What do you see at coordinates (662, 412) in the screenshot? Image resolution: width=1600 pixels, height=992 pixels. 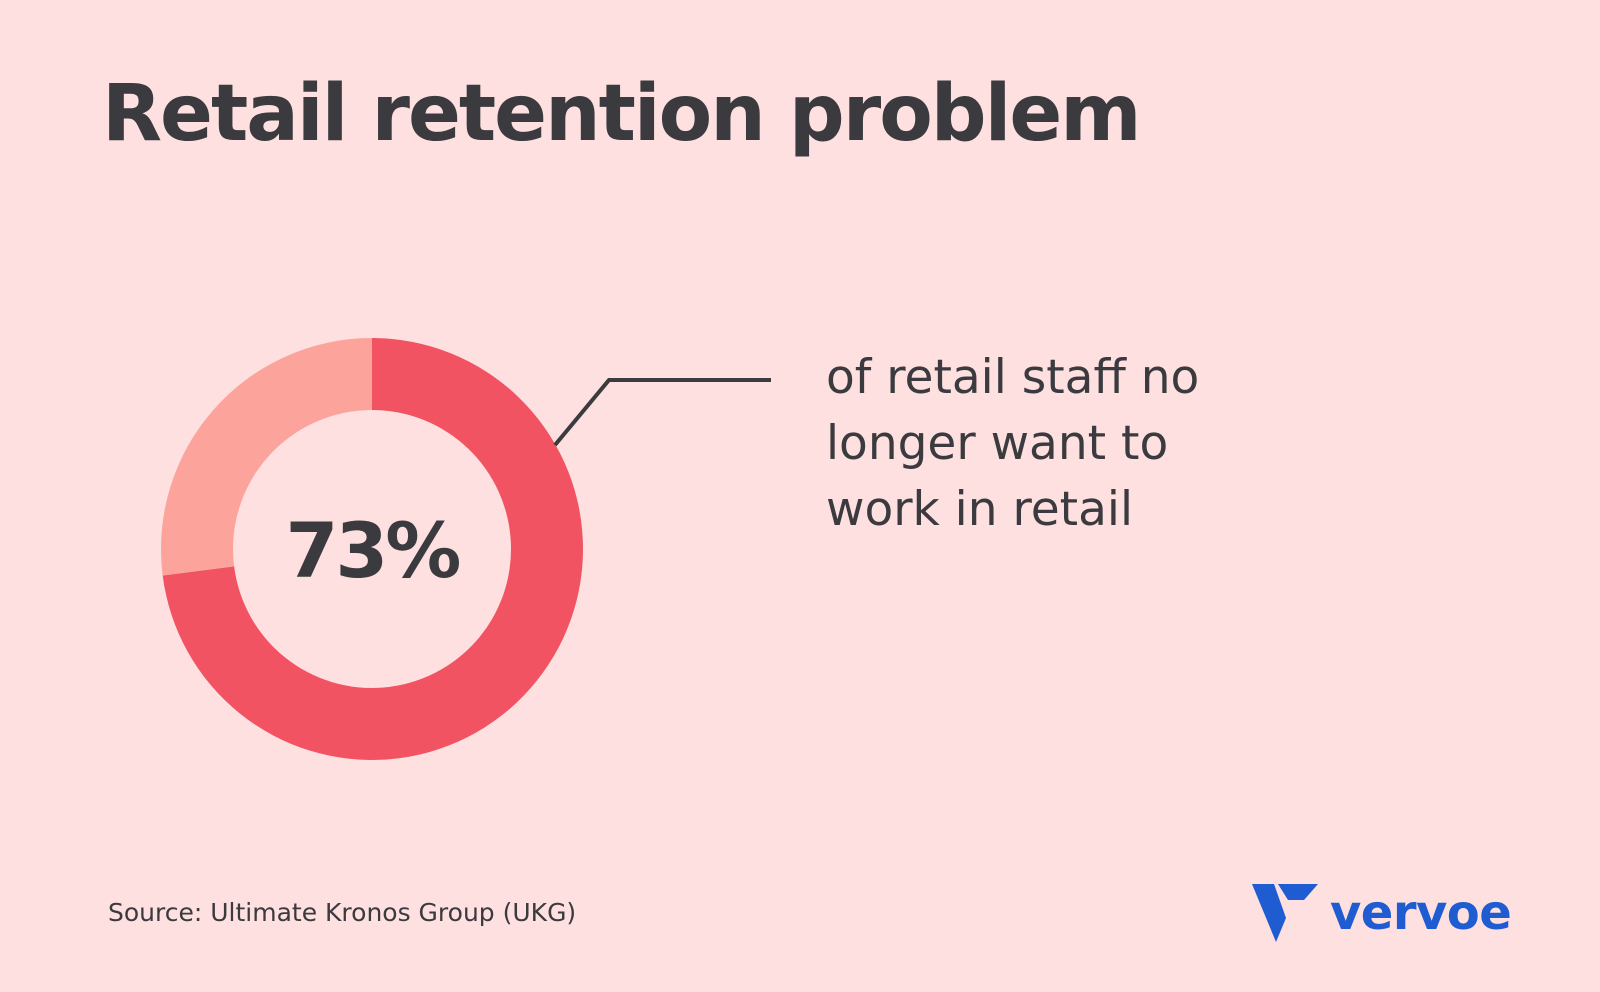 I see `callout-leader-line` at bounding box center [662, 412].